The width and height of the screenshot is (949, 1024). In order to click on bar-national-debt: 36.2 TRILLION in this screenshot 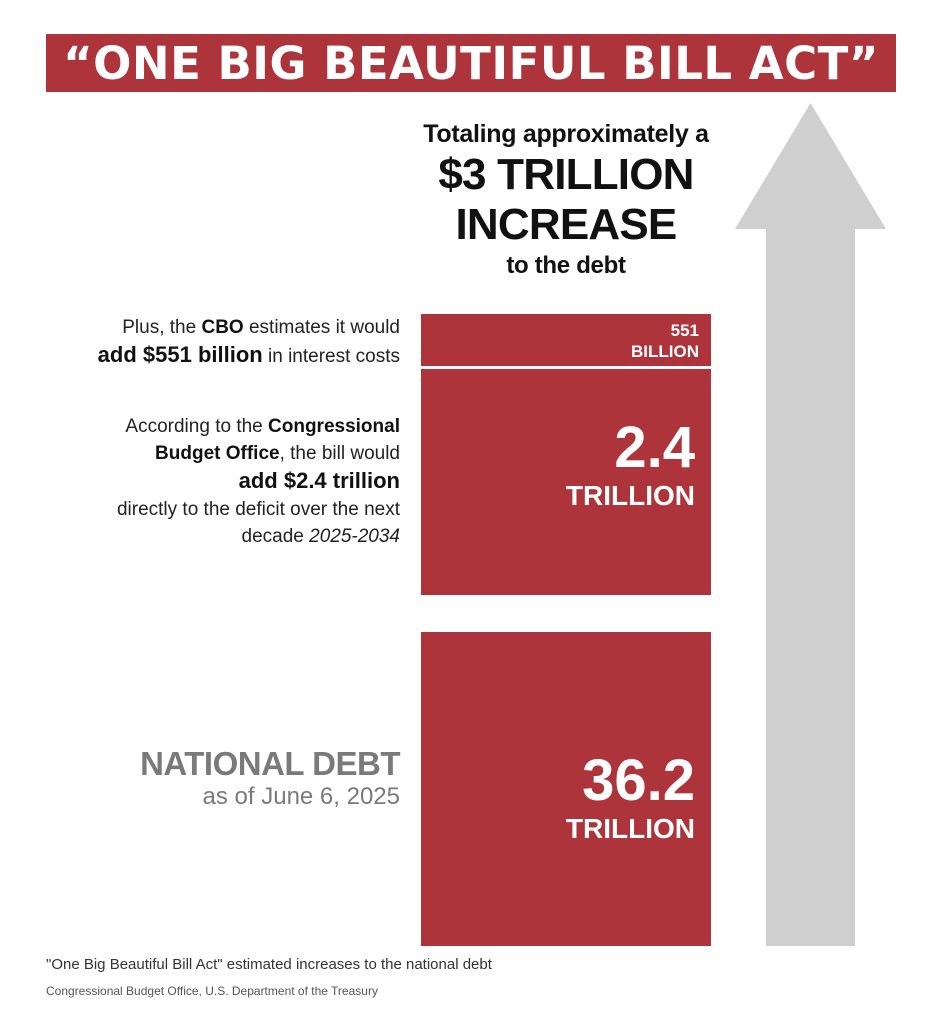, I will do `click(566, 789)`.